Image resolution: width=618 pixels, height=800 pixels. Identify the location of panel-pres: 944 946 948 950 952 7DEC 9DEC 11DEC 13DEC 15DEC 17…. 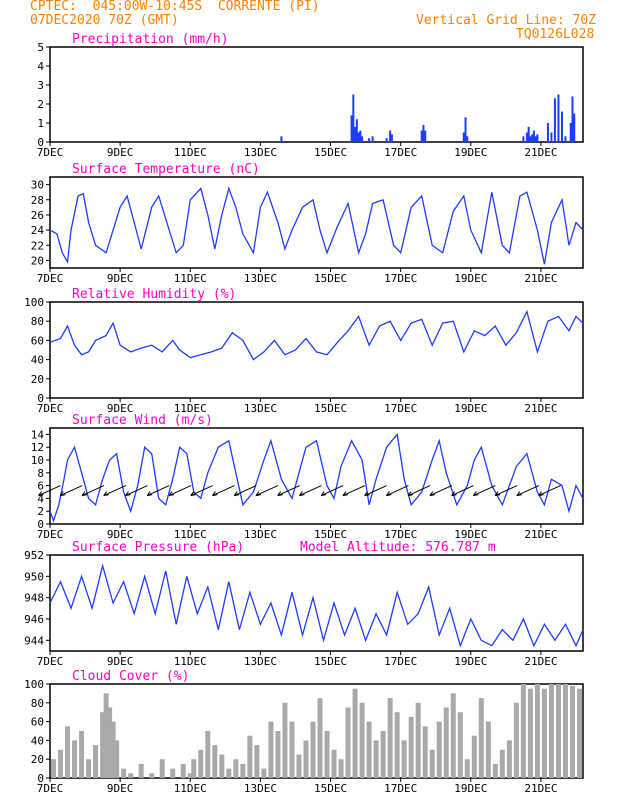
(304, 604).